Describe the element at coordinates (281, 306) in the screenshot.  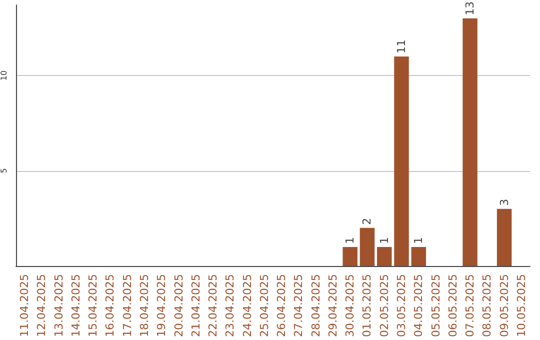
I see `x-tick-label: 26.04.2025` at that location.